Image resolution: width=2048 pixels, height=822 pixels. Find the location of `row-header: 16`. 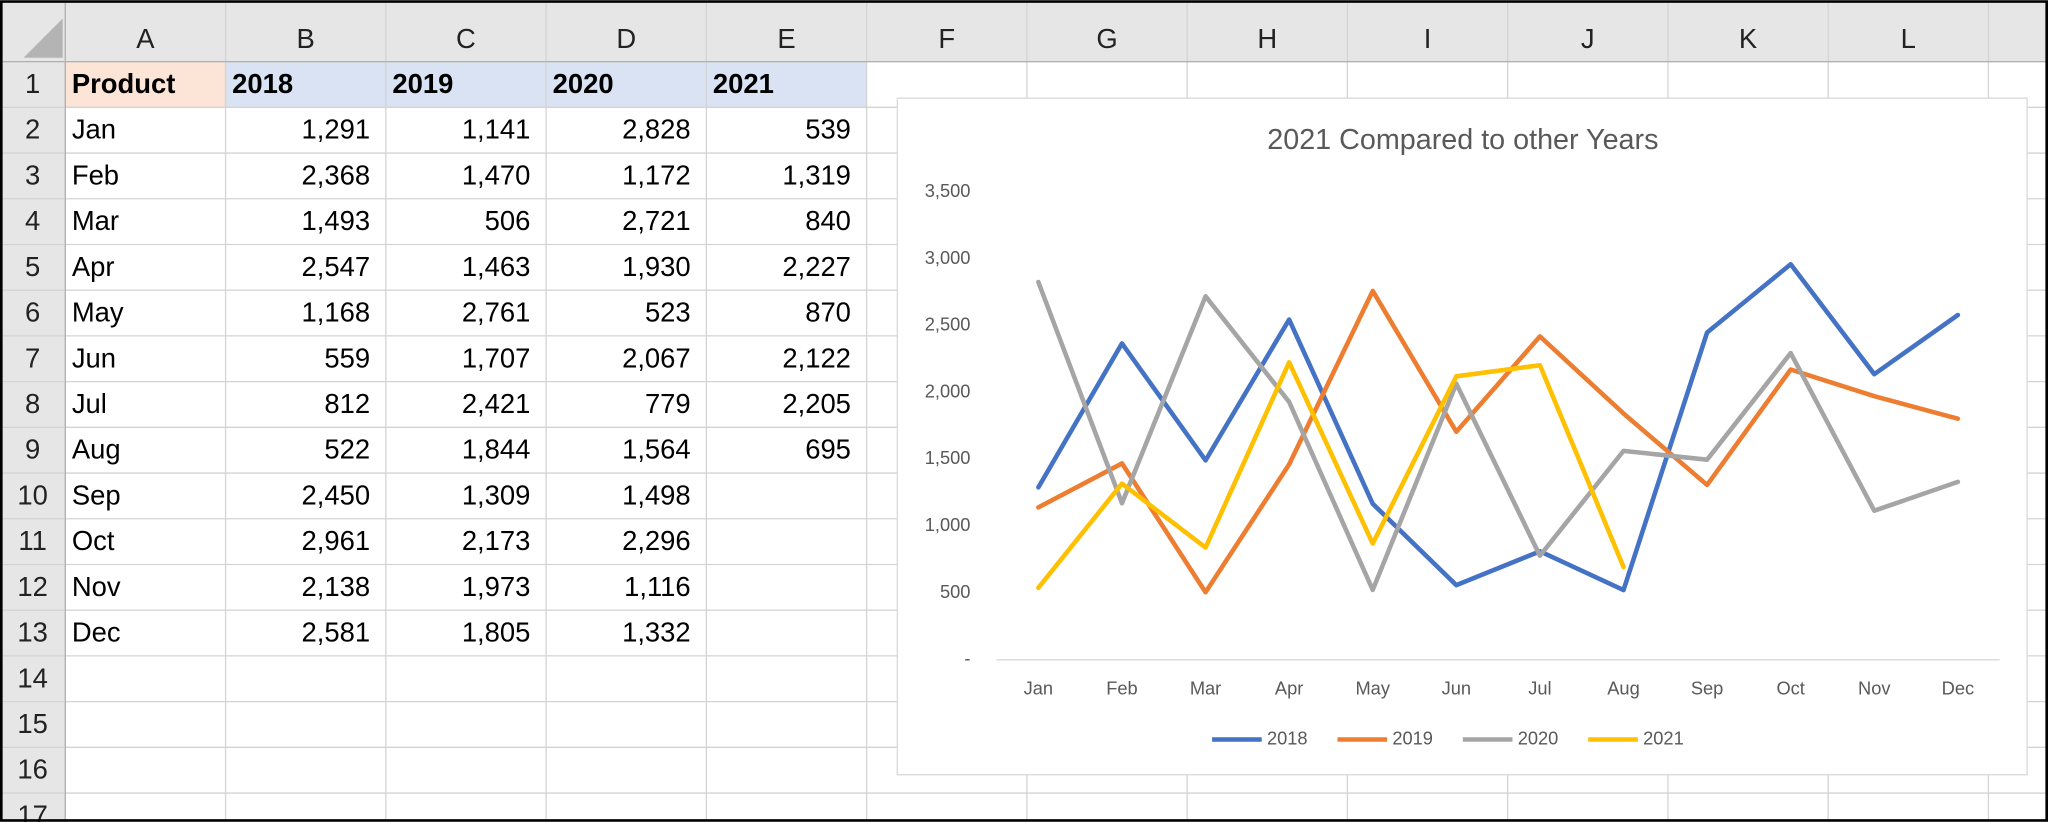

row-header: 16 is located at coordinates (32, 769).